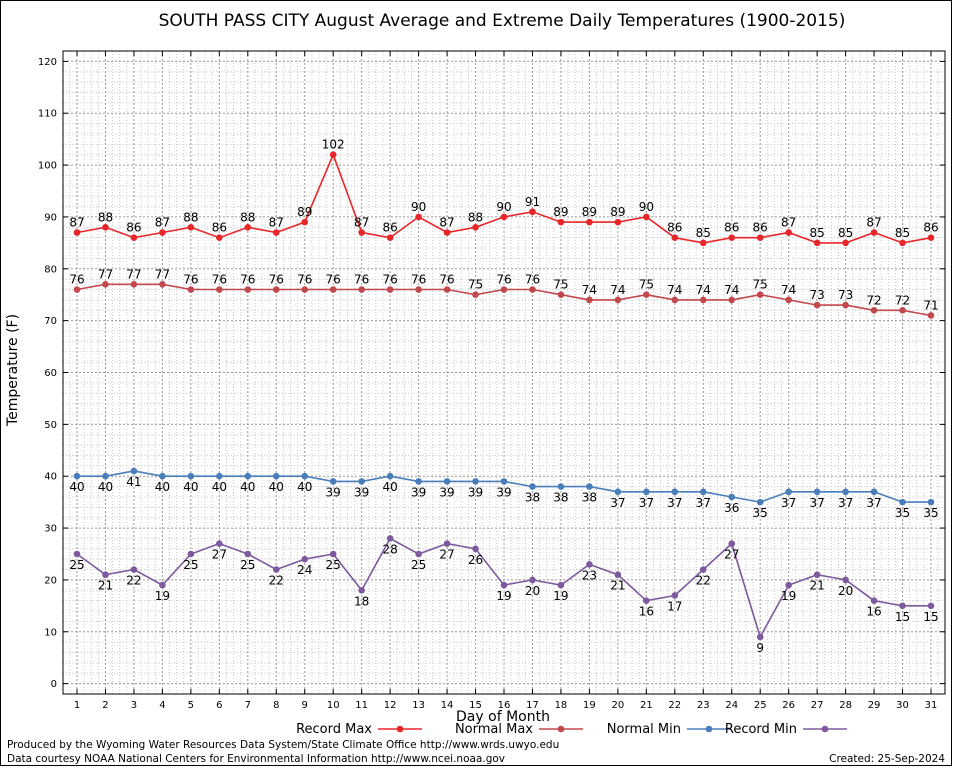 This screenshot has height=768, width=954. What do you see at coordinates (761, 729) in the screenshot?
I see `legend-label-record-min: Record Min` at bounding box center [761, 729].